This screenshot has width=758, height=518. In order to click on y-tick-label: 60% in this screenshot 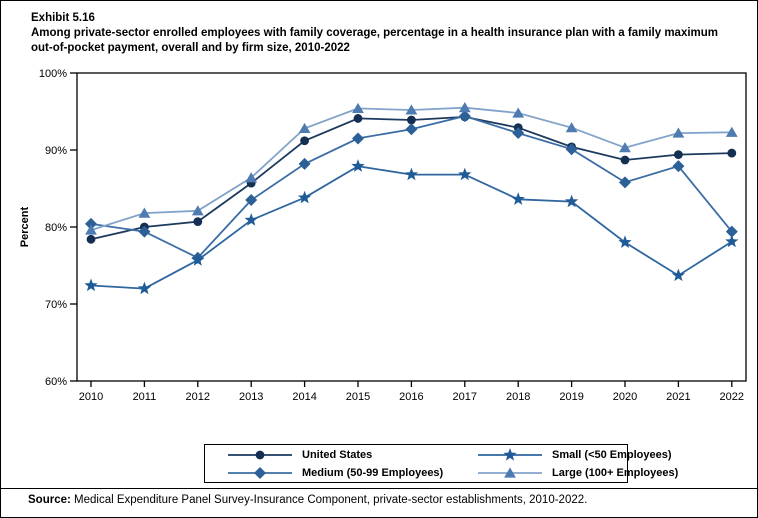, I will do `click(56, 382)`.